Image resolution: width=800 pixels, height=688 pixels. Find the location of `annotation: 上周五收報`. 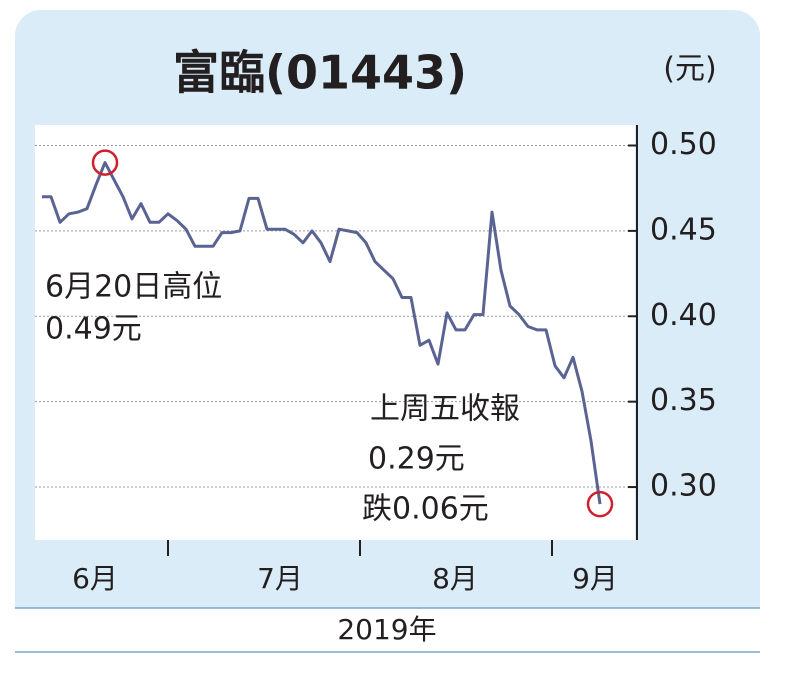

annotation: 上周五收報 is located at coordinates (445, 409).